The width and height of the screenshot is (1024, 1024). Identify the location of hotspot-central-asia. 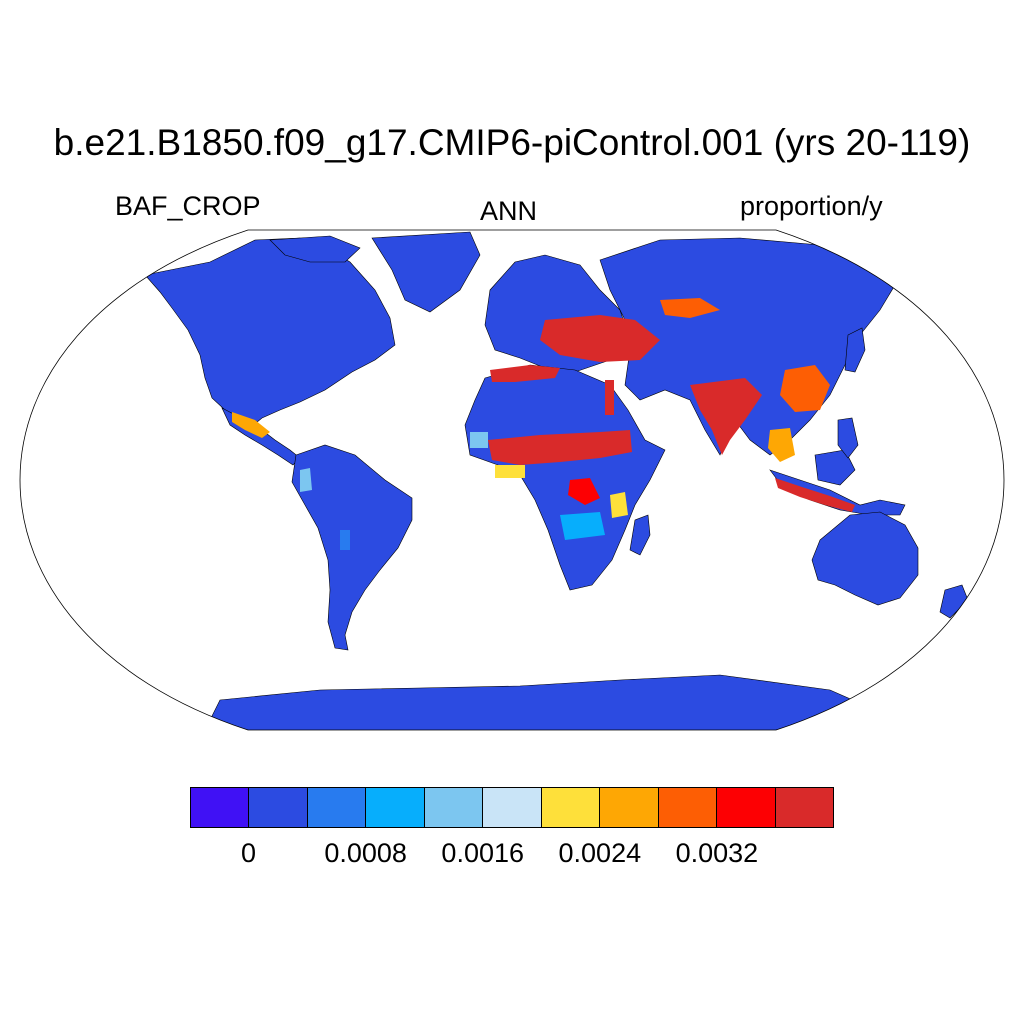
(690, 308).